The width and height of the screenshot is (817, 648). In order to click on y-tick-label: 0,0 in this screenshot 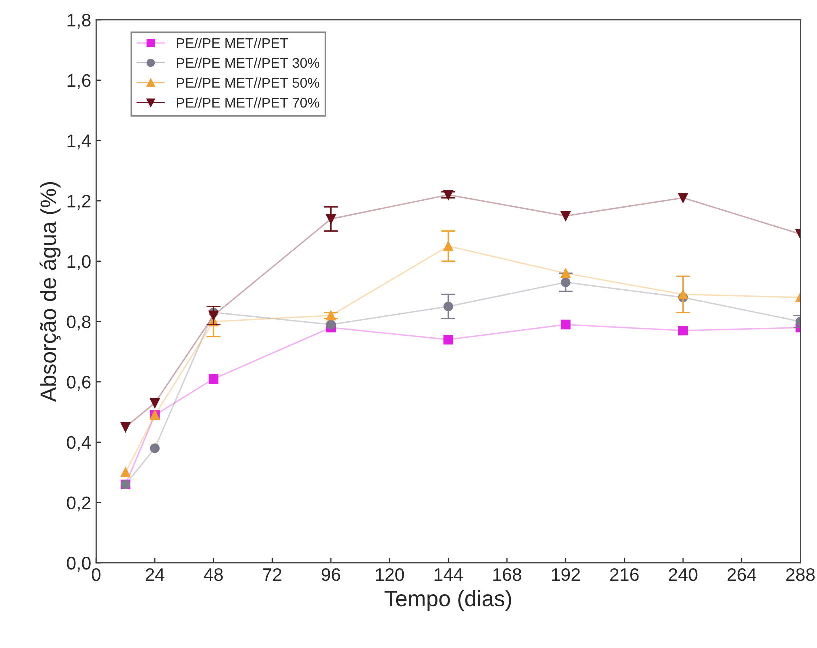, I will do `click(79, 564)`.